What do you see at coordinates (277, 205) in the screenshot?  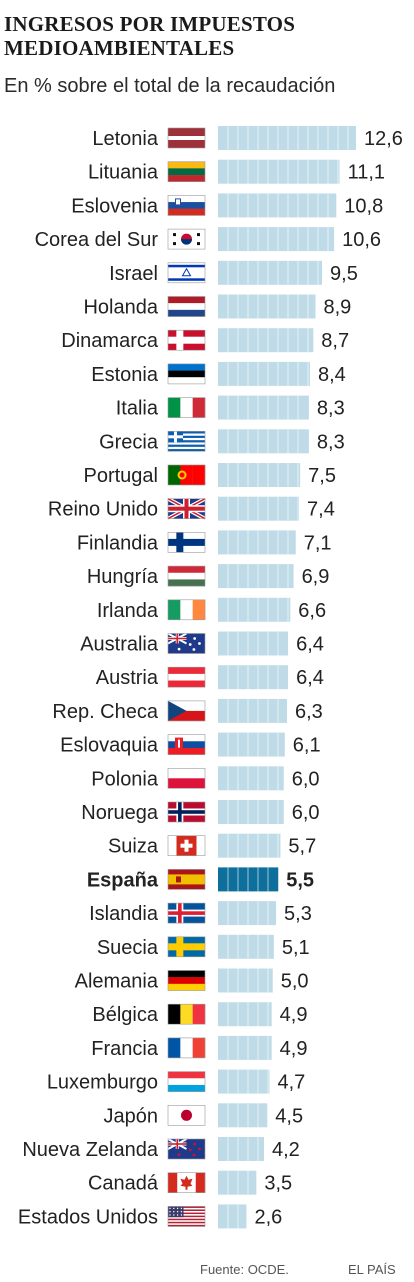 I see `bar-eslovenia` at bounding box center [277, 205].